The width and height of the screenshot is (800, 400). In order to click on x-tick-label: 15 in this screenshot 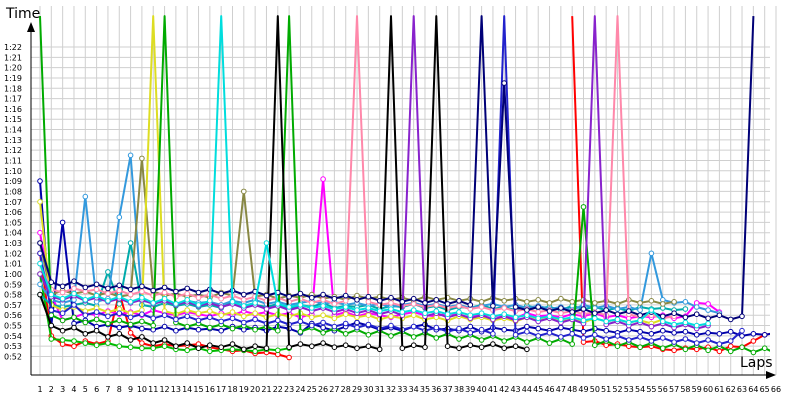, I will do `click(198, 389)`.